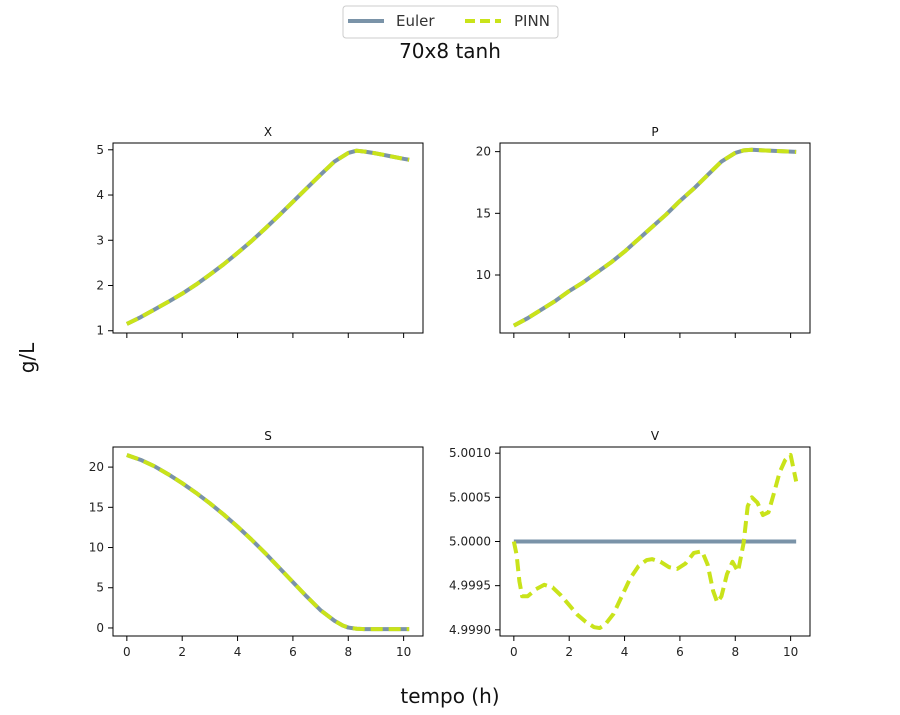  I want to click on subplot-title-p: P, so click(654, 132).